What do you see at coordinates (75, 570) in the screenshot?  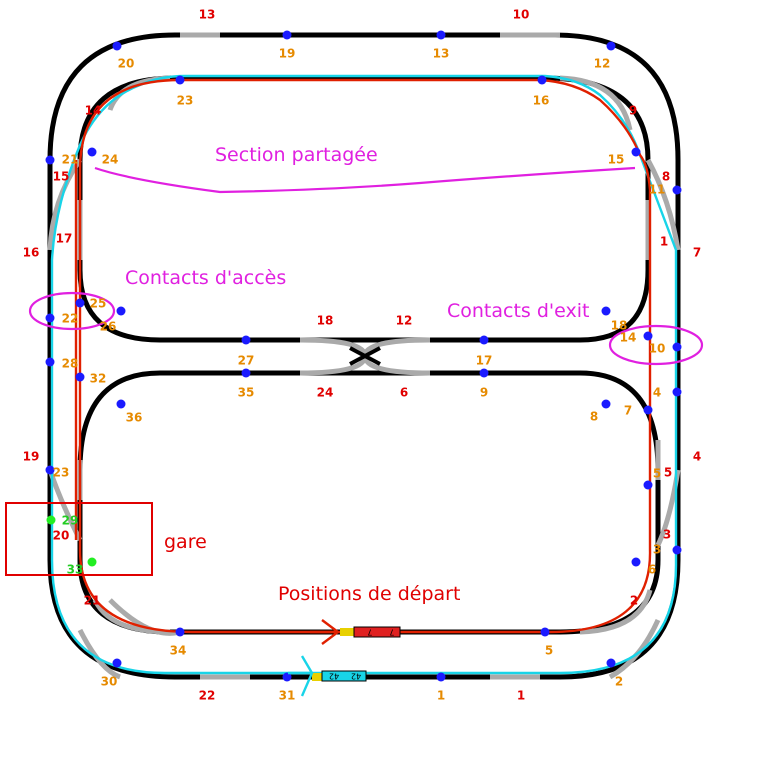 I see `station-contact-label: 33` at bounding box center [75, 570].